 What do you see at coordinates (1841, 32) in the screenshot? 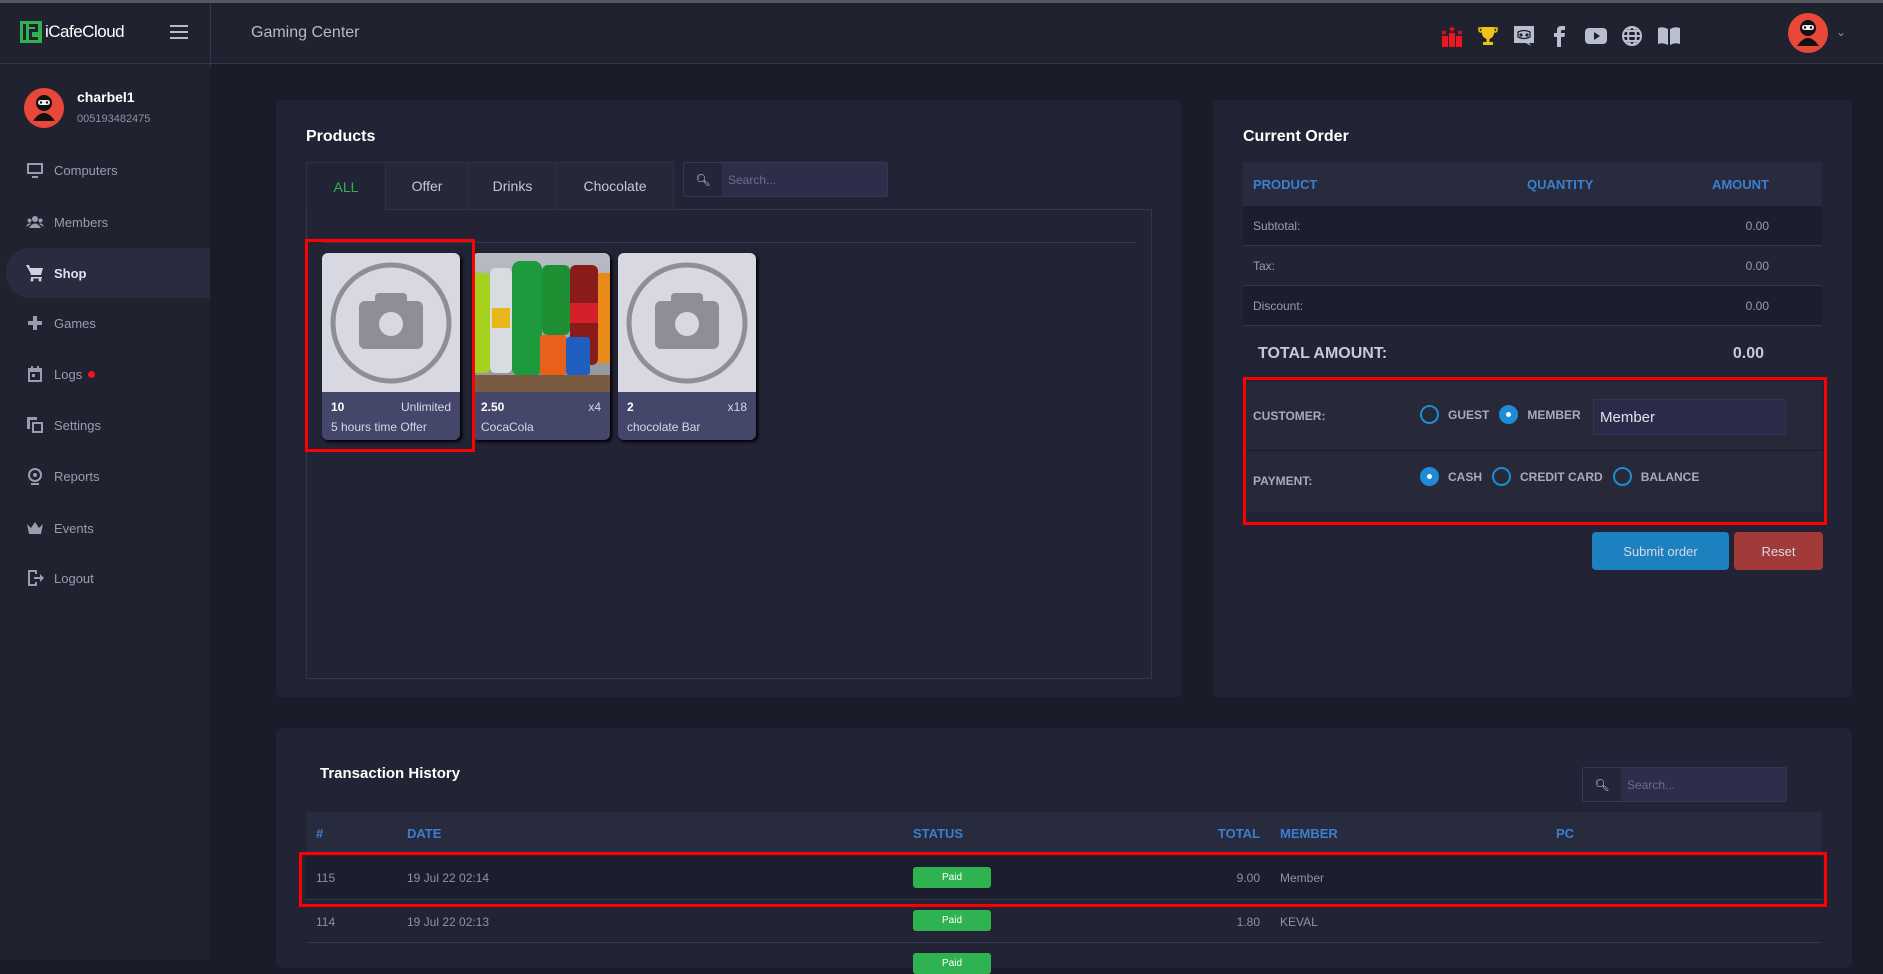
I see `chevron-down-icon: ⌄` at bounding box center [1841, 32].